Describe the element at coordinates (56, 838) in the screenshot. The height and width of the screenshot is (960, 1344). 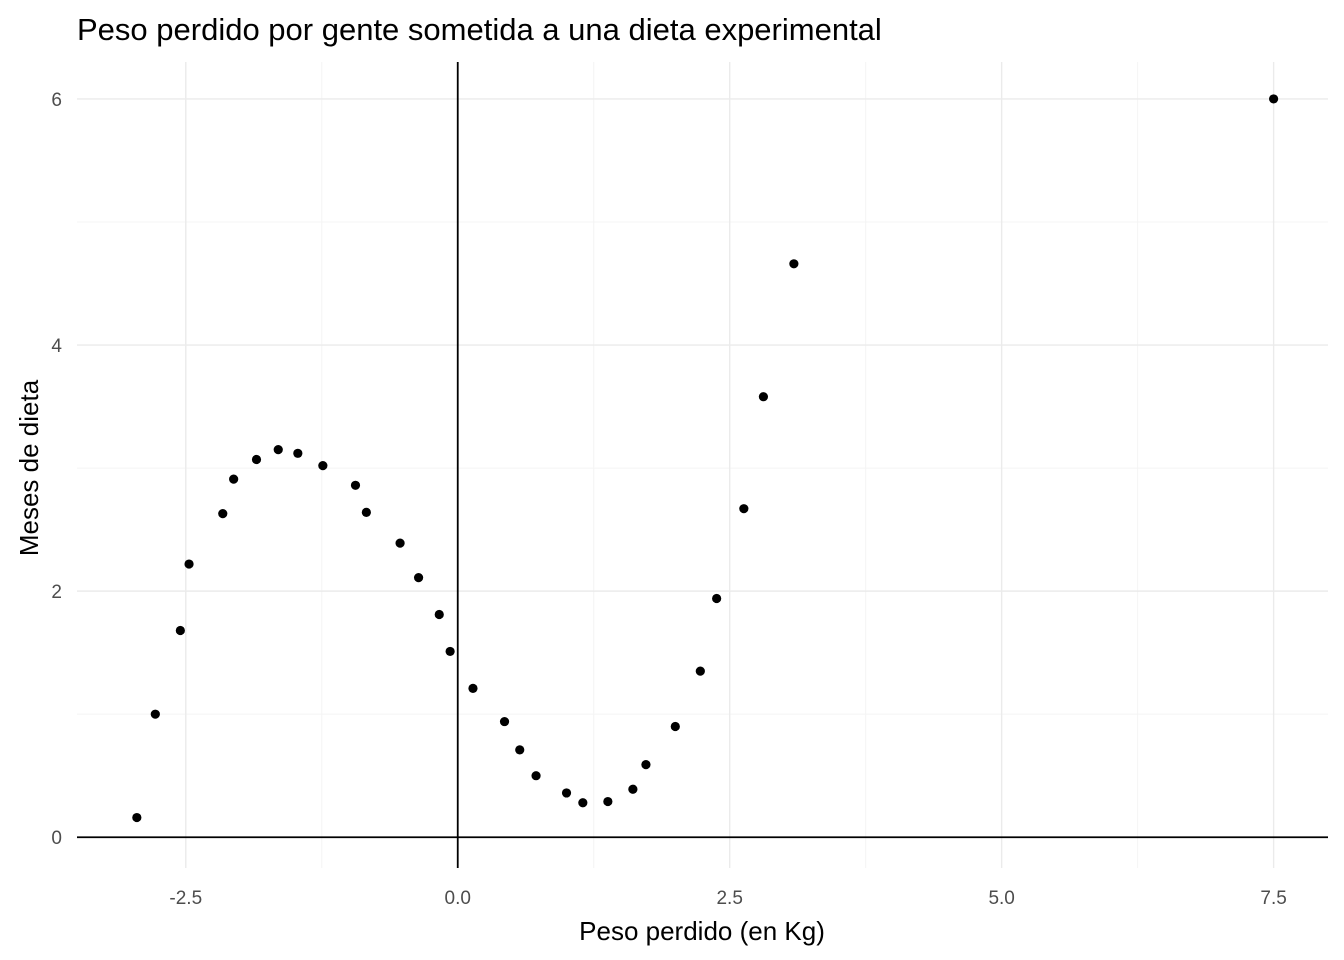
I see `y-tick-label: 0` at that location.